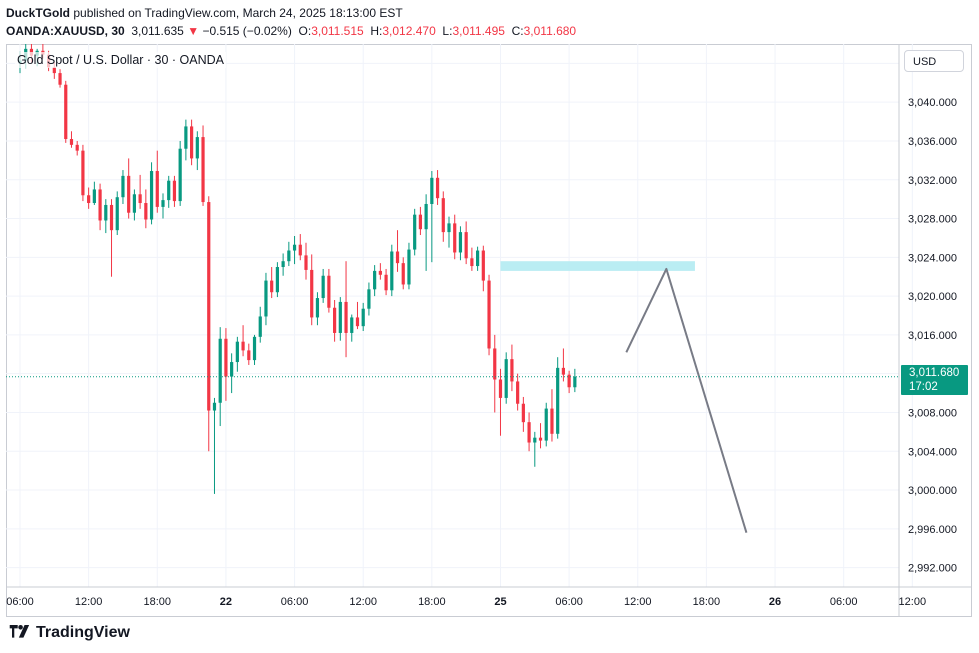 This screenshot has height=653, width=979. I want to click on down-arrow-icon: ▼, so click(193, 31).